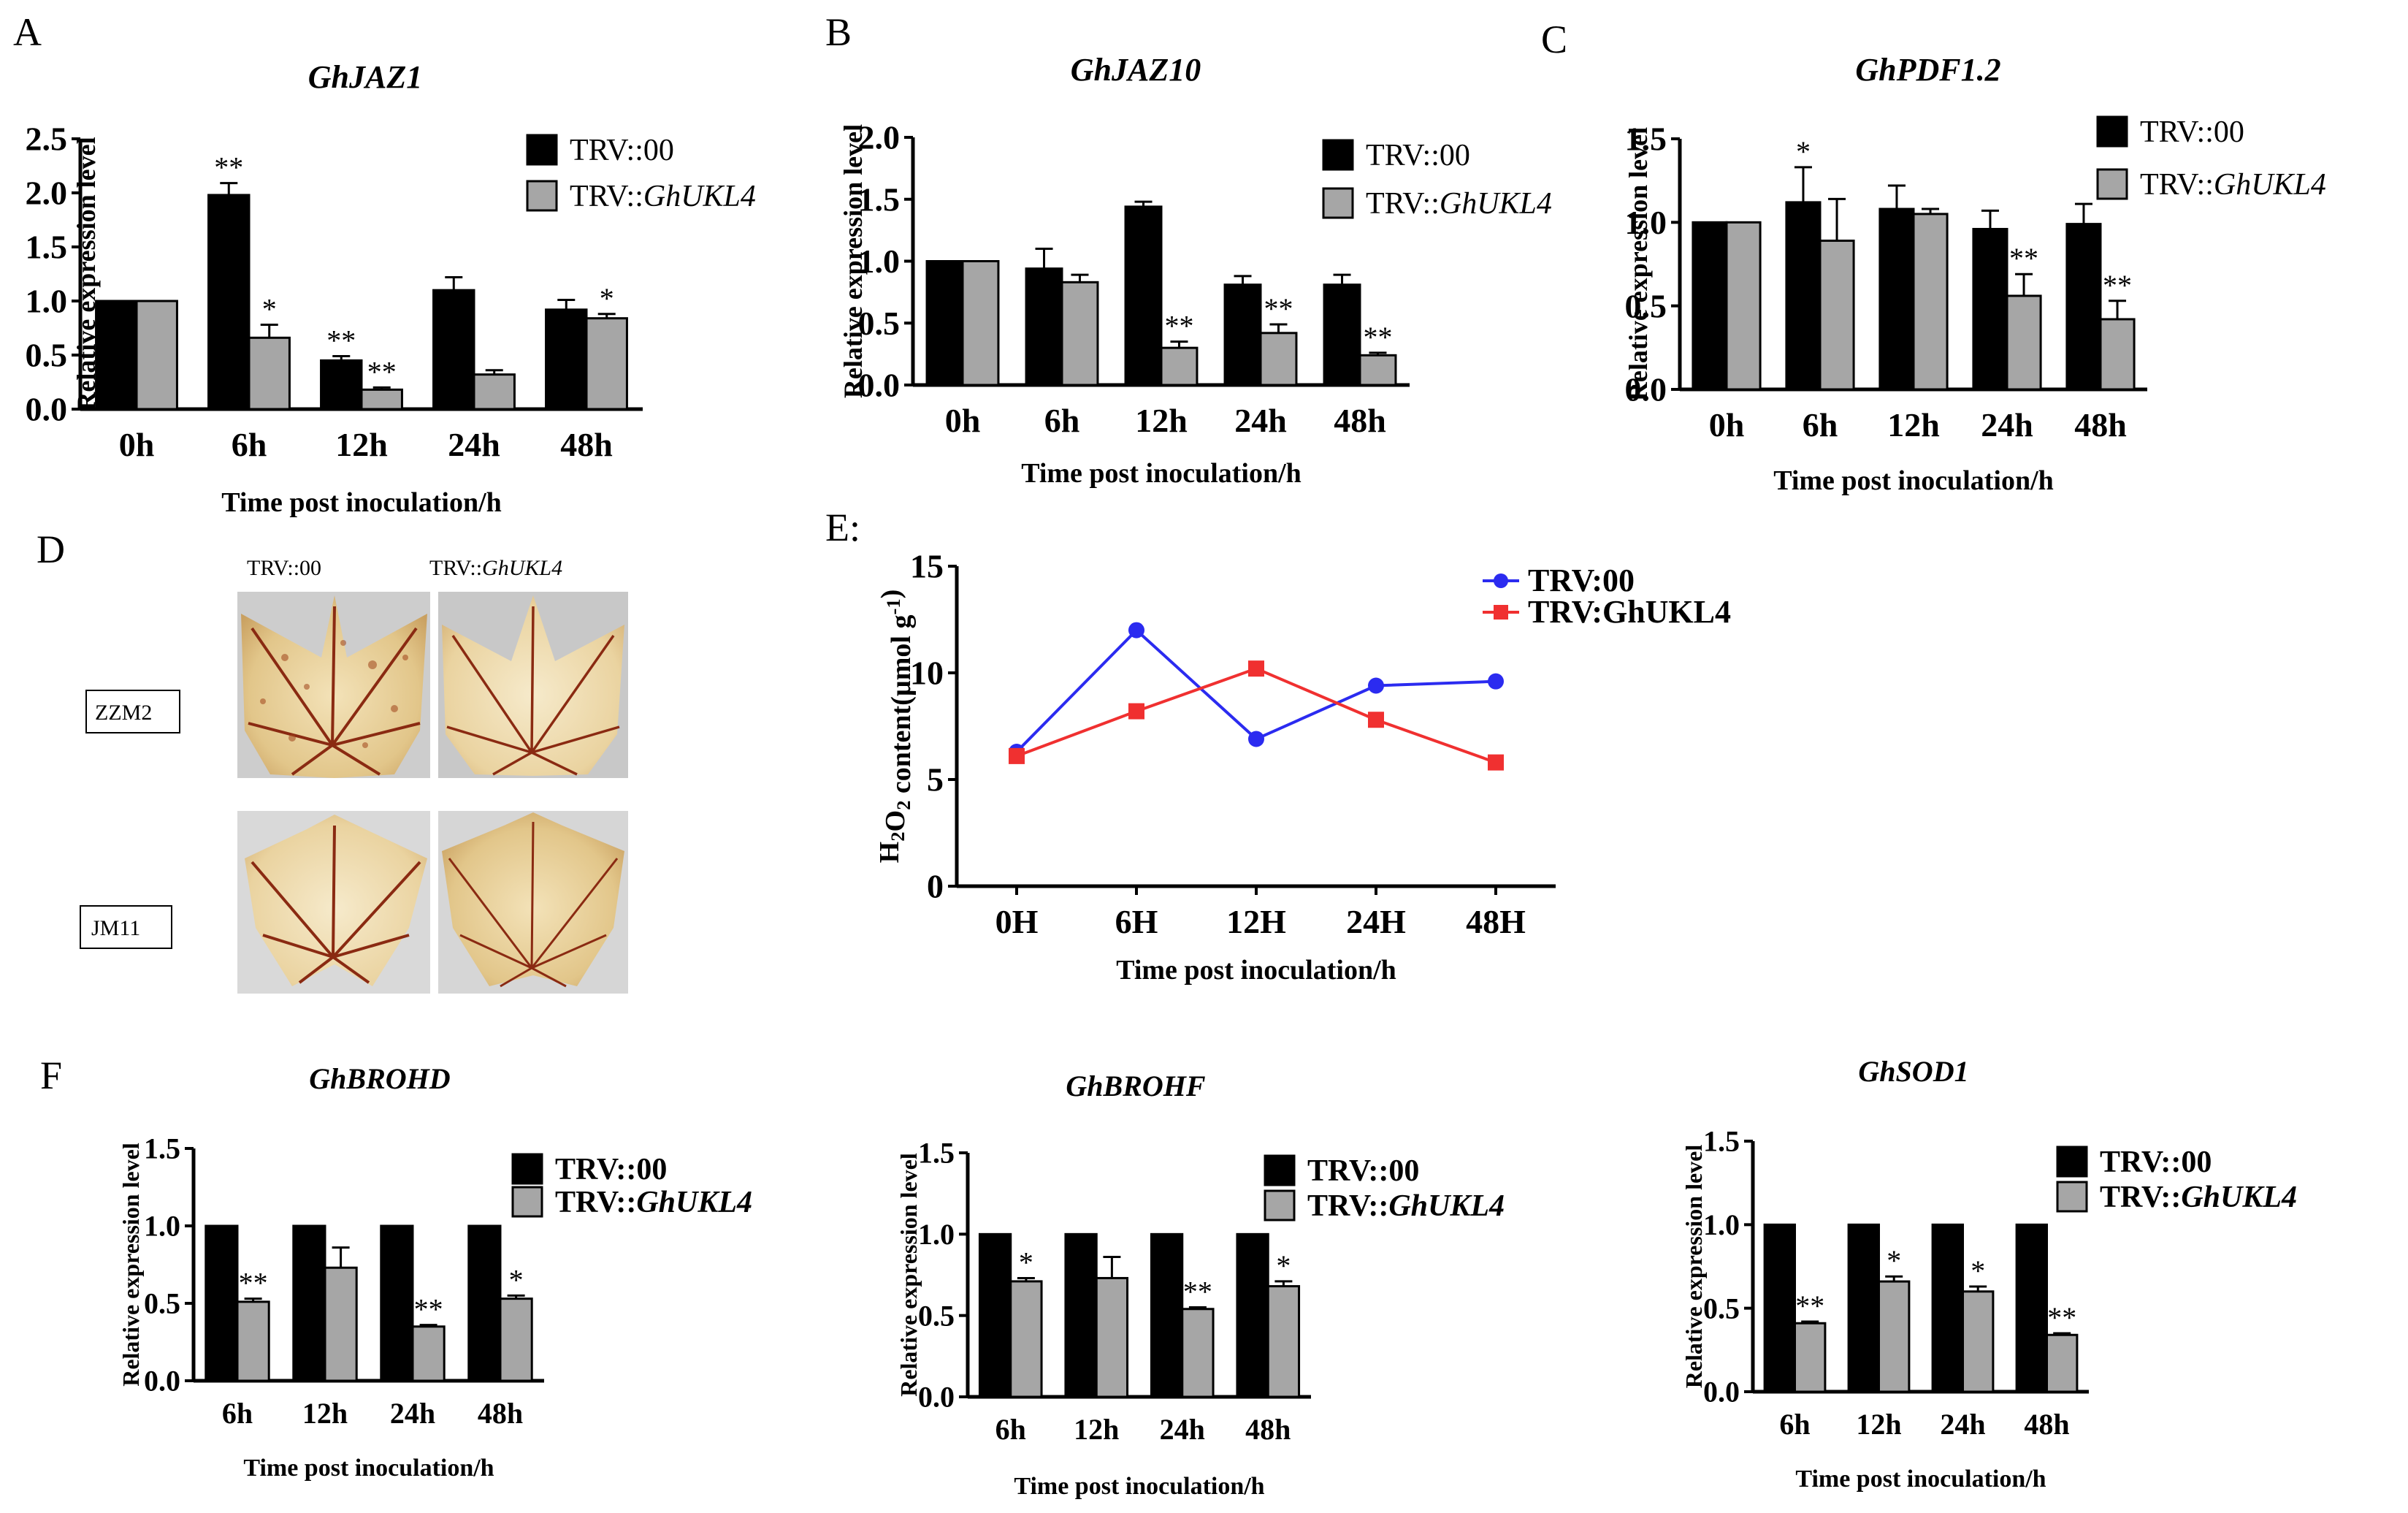 The width and height of the screenshot is (2408, 1513). Describe the element at coordinates (935, 886) in the screenshot. I see `y-tick-label: 0` at that location.